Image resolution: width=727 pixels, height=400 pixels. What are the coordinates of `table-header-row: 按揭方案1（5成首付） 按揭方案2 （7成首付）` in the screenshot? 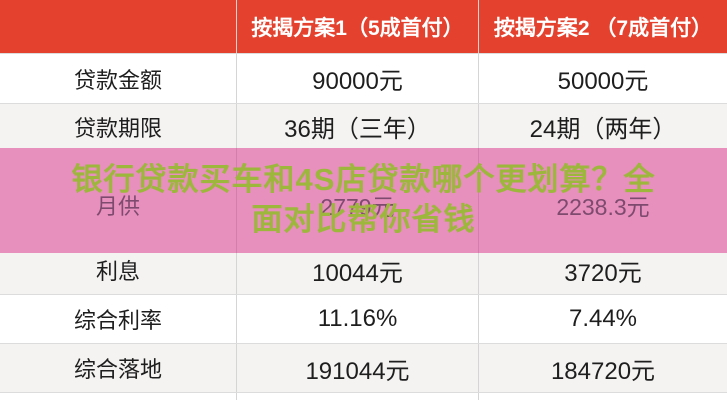 It's located at (363, 26).